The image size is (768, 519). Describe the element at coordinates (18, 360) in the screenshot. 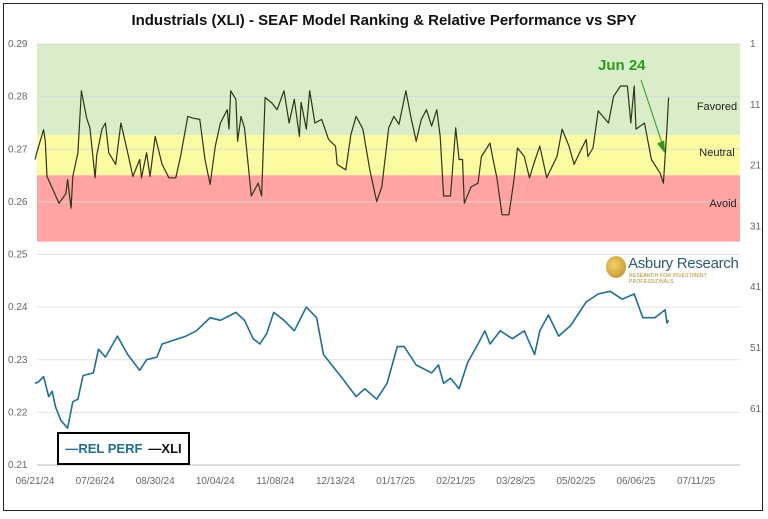

I see `y-left-tick-label: 0.23` at that location.